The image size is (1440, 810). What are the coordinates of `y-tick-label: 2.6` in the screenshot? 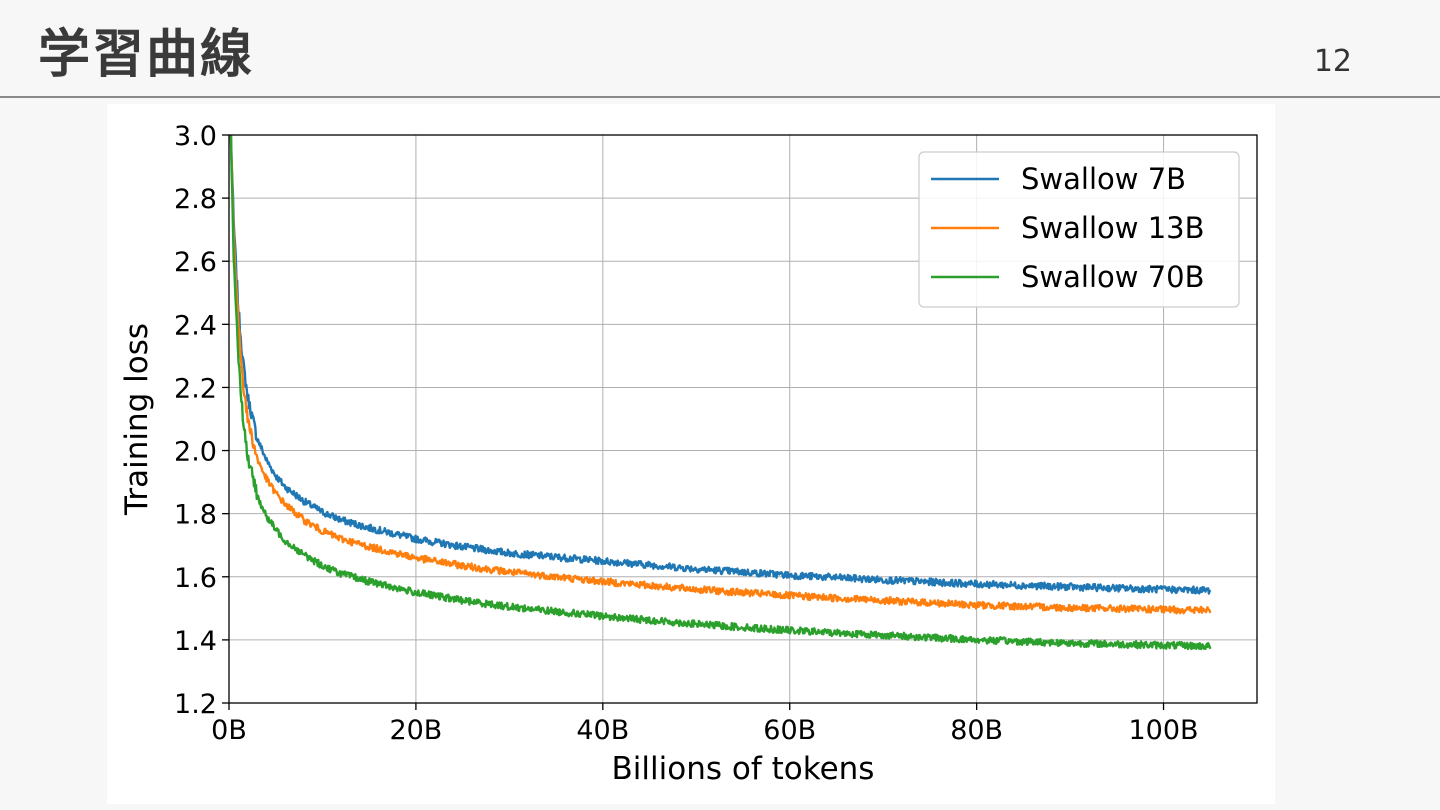 It's located at (195, 262).